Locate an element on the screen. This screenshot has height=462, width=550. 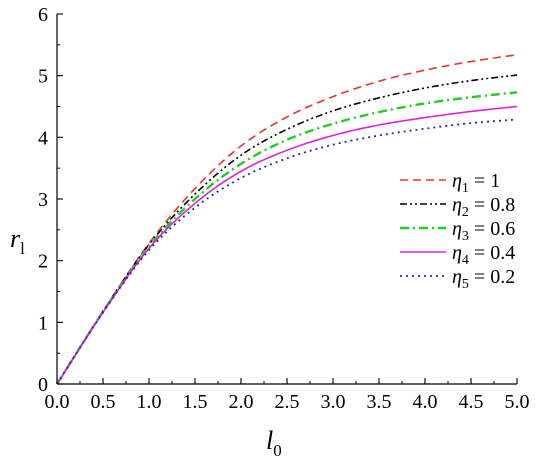
legend-label-eta2: η2 = 0.8 is located at coordinates (483, 207).